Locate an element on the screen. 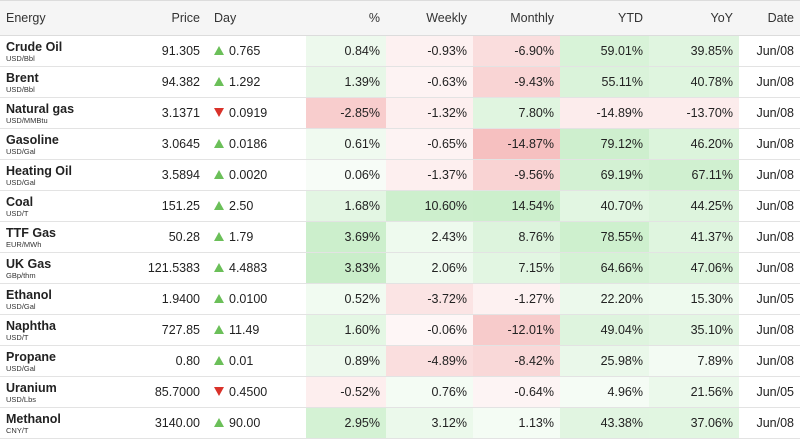 The height and width of the screenshot is (439, 800). ytd-cell: 40.70% is located at coordinates (604, 206).